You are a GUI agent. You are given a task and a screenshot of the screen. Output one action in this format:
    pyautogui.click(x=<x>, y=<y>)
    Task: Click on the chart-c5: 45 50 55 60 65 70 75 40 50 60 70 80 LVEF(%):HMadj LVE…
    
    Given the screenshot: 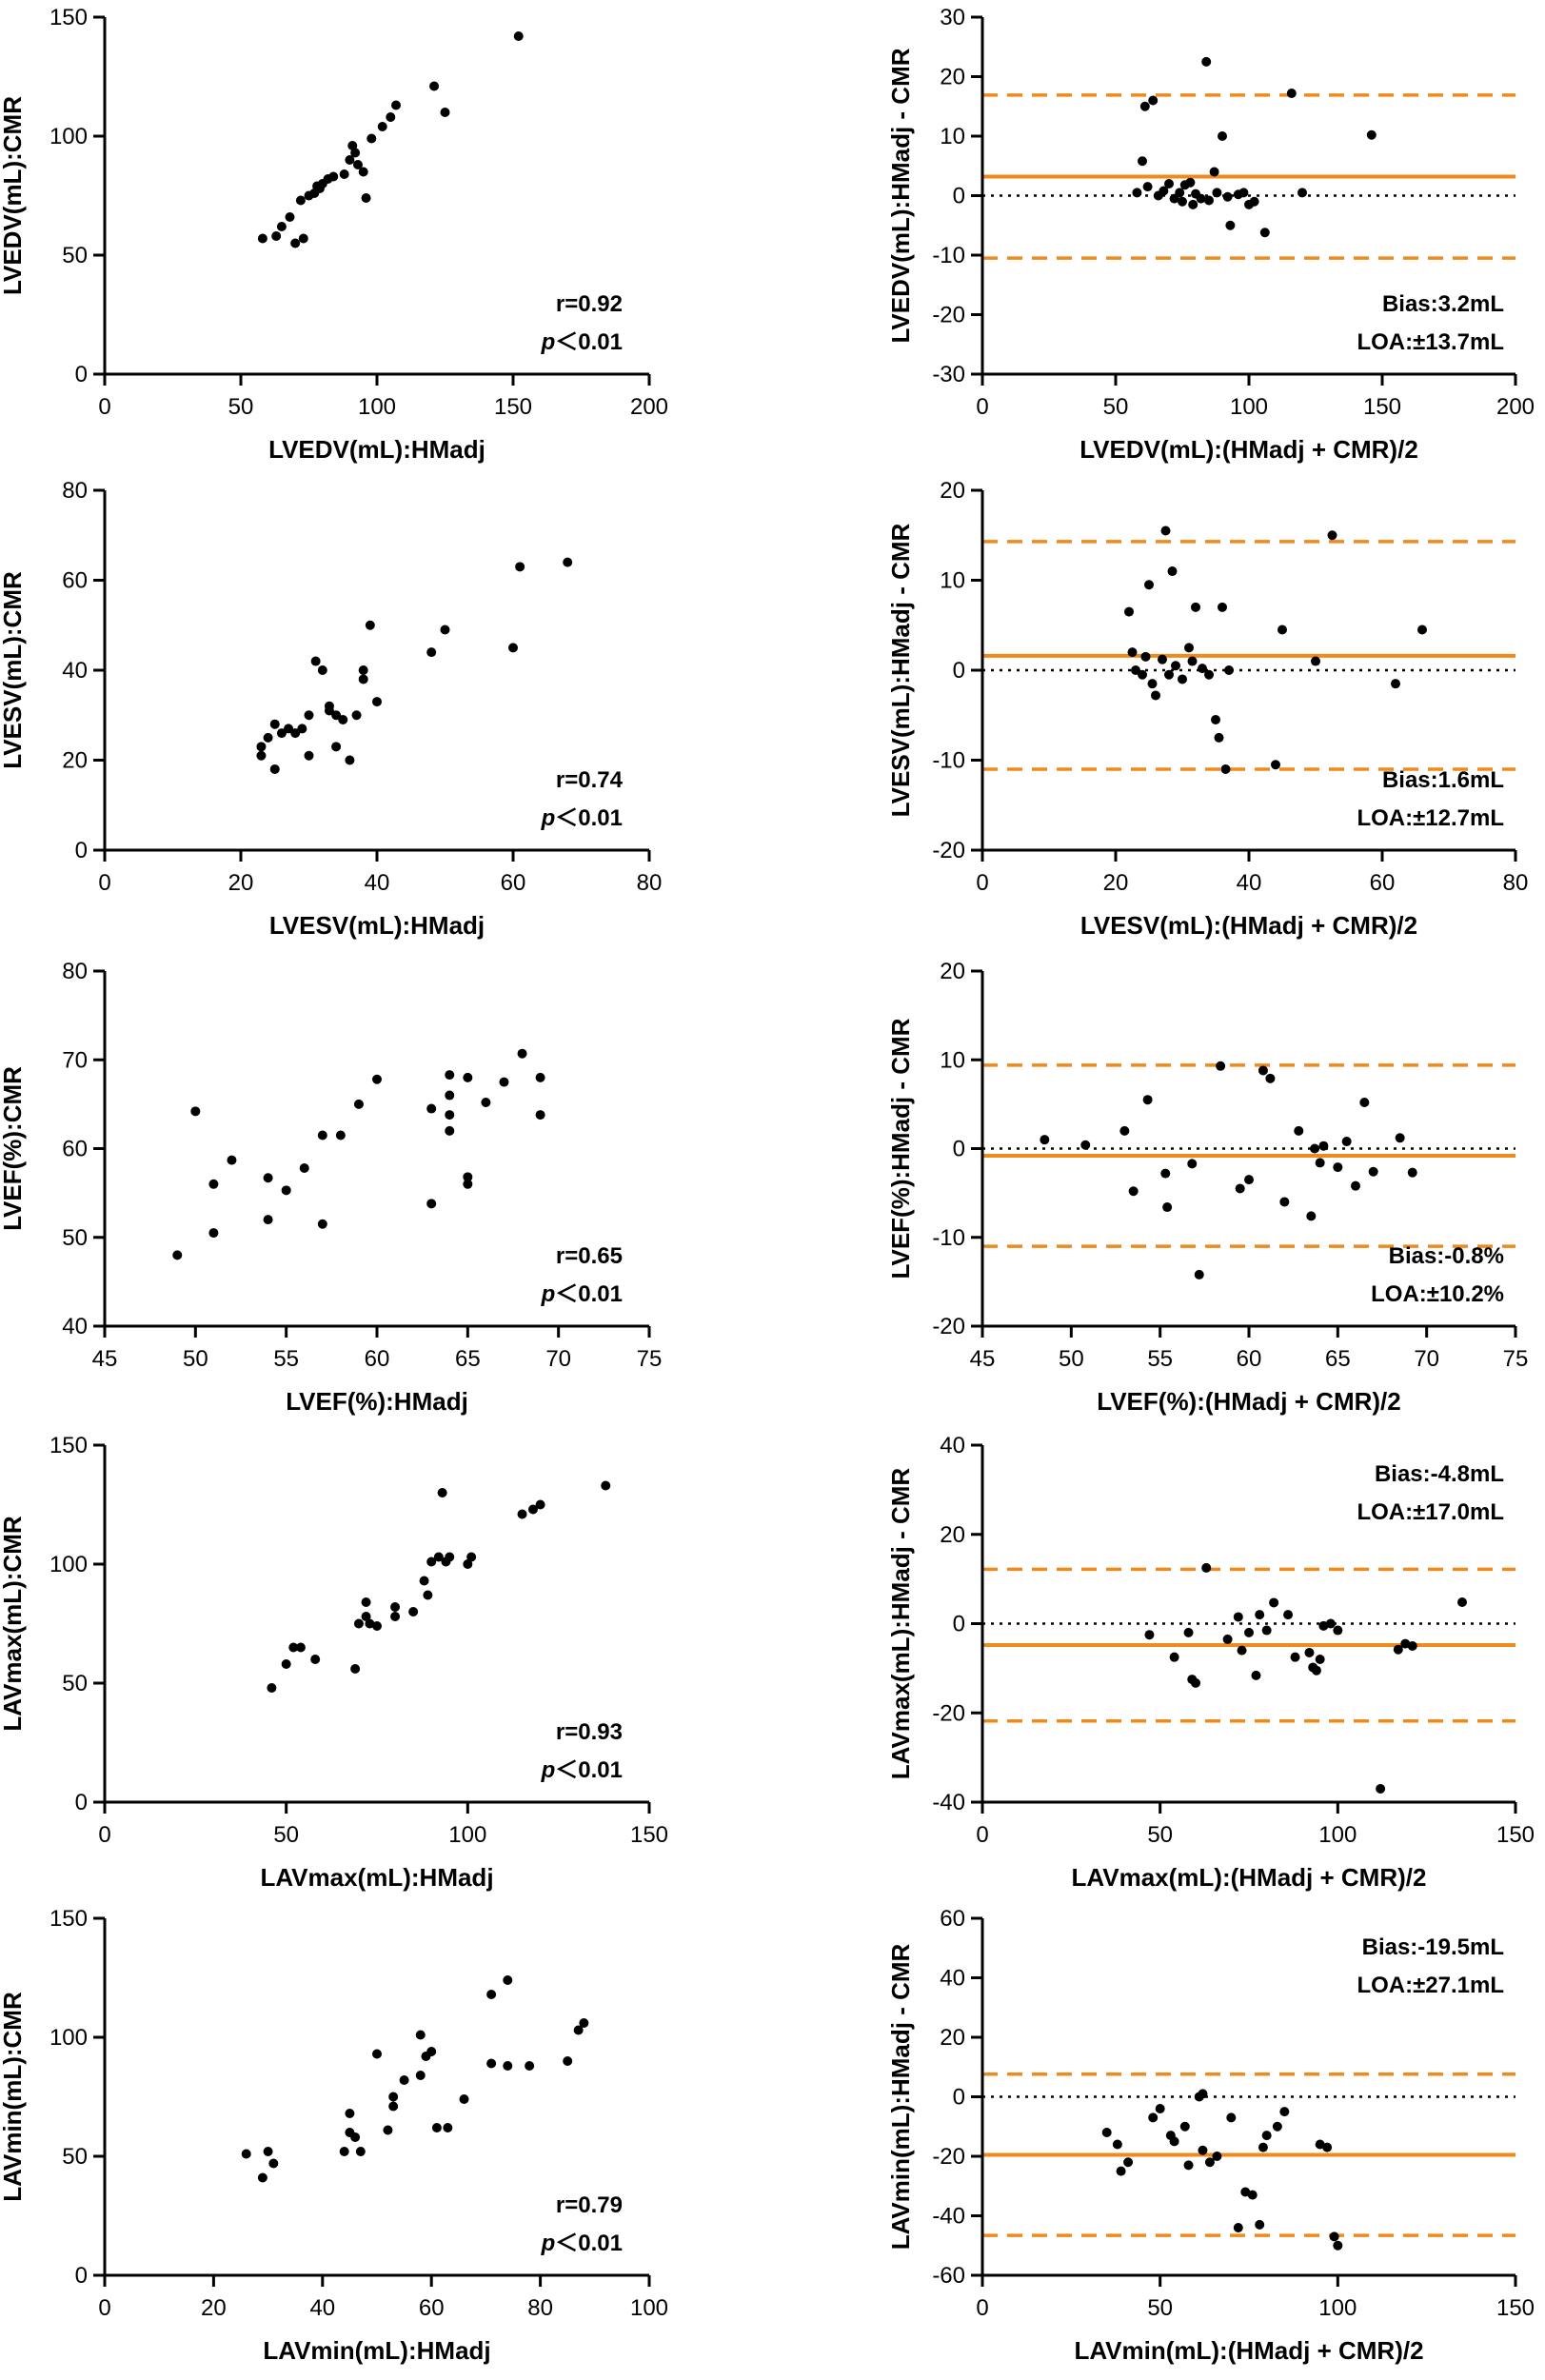 What is the action you would take?
    pyautogui.click(x=331, y=1187)
    